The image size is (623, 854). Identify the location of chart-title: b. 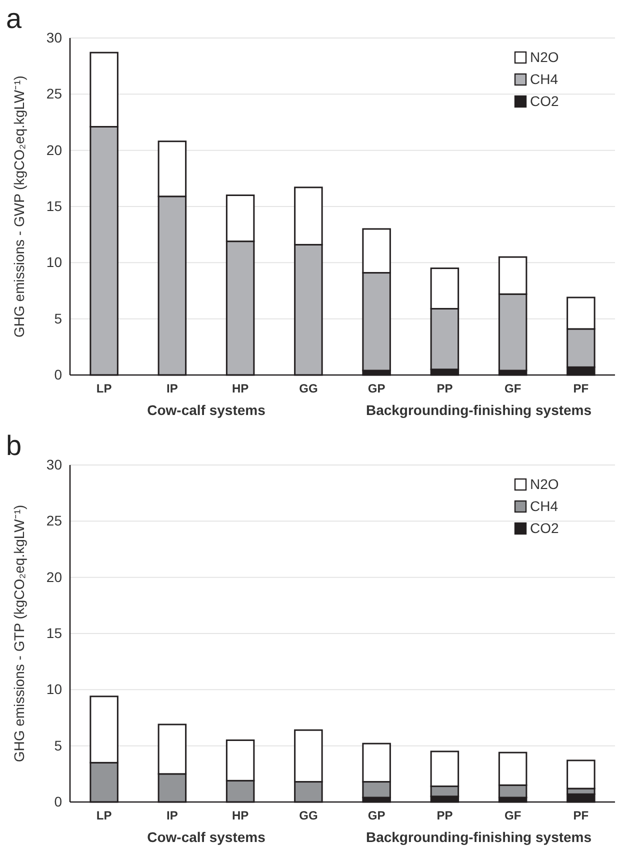
(14, 445).